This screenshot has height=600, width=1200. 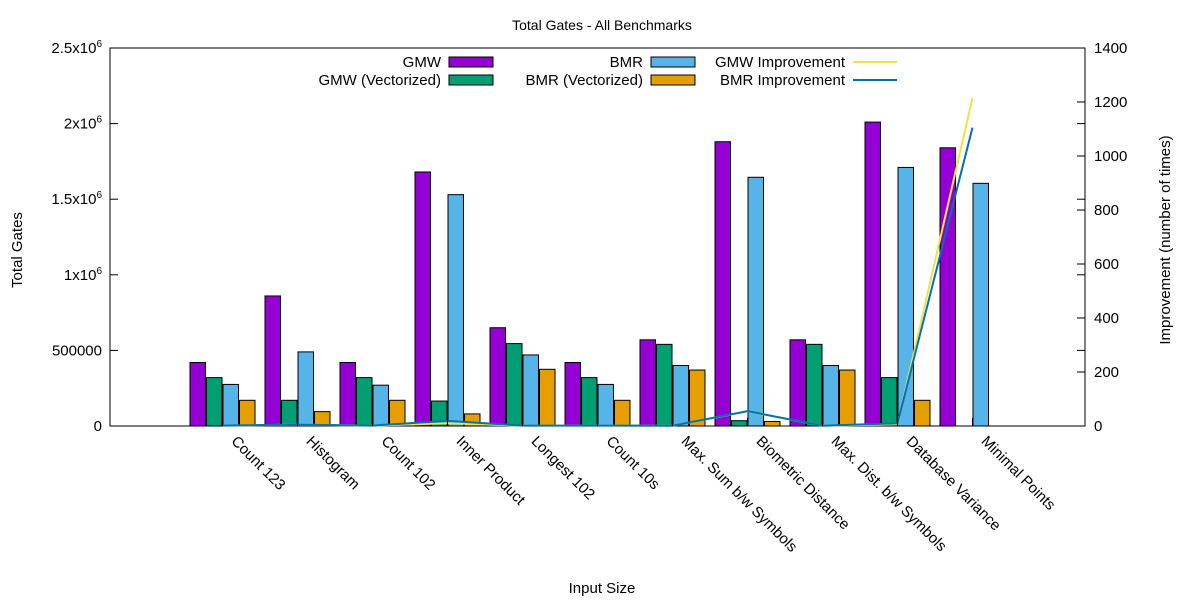 What do you see at coordinates (1110, 156) in the screenshot?
I see `y2-tick-label: 1000` at bounding box center [1110, 156].